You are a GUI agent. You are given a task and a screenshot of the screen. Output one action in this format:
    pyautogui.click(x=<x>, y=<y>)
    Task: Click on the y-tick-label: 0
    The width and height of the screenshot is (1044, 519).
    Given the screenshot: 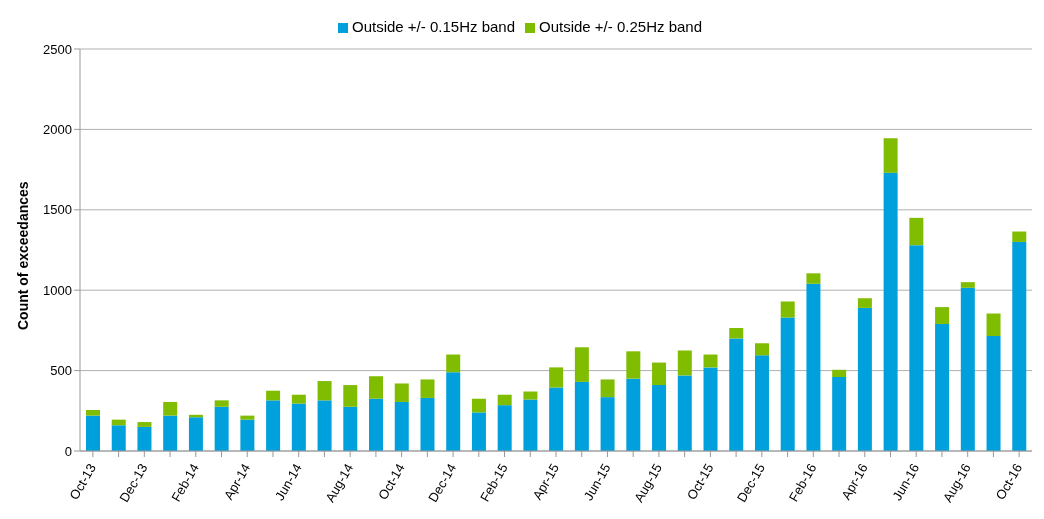 What is the action you would take?
    pyautogui.click(x=68, y=451)
    